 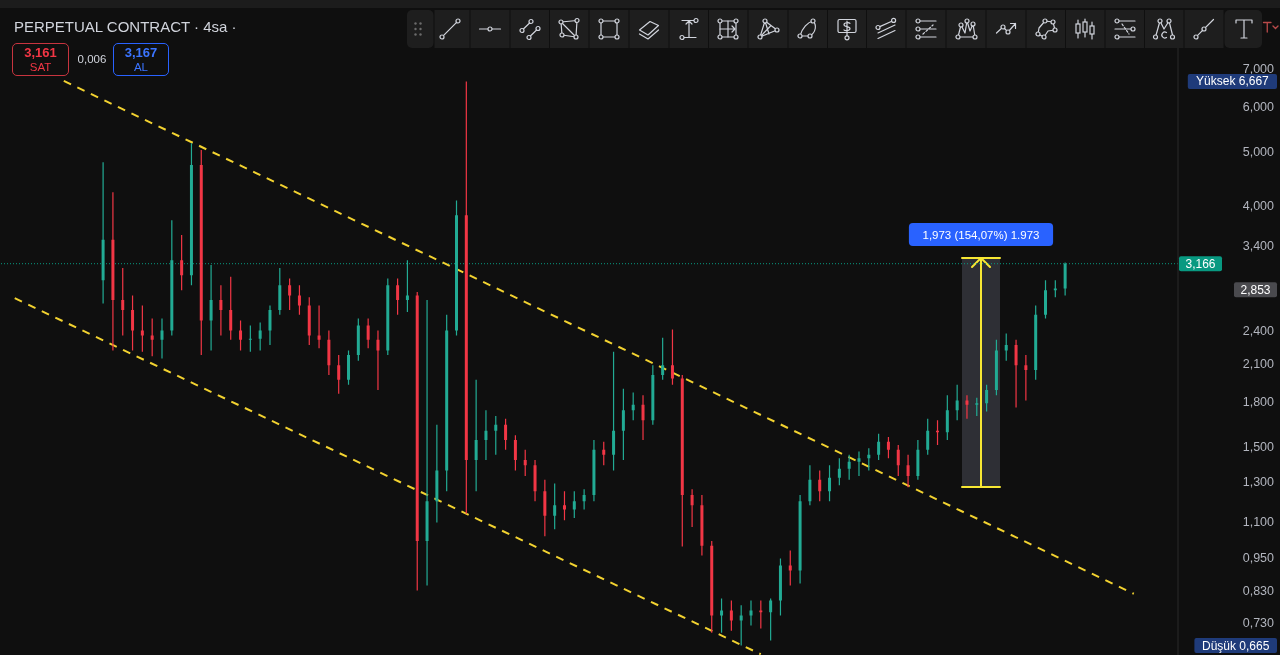 What do you see at coordinates (1258, 446) in the screenshot?
I see `y-tick-label: 1,500` at bounding box center [1258, 446].